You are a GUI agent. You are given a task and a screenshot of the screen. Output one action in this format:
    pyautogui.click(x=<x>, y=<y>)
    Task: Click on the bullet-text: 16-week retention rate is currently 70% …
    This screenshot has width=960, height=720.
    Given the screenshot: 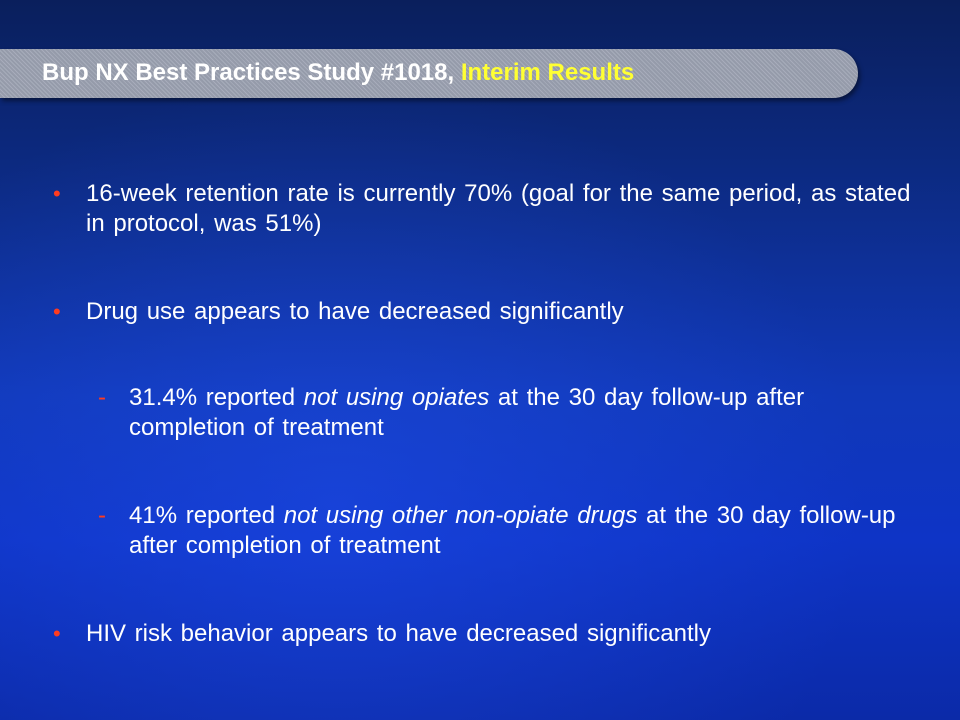 What is the action you would take?
    pyautogui.click(x=498, y=208)
    